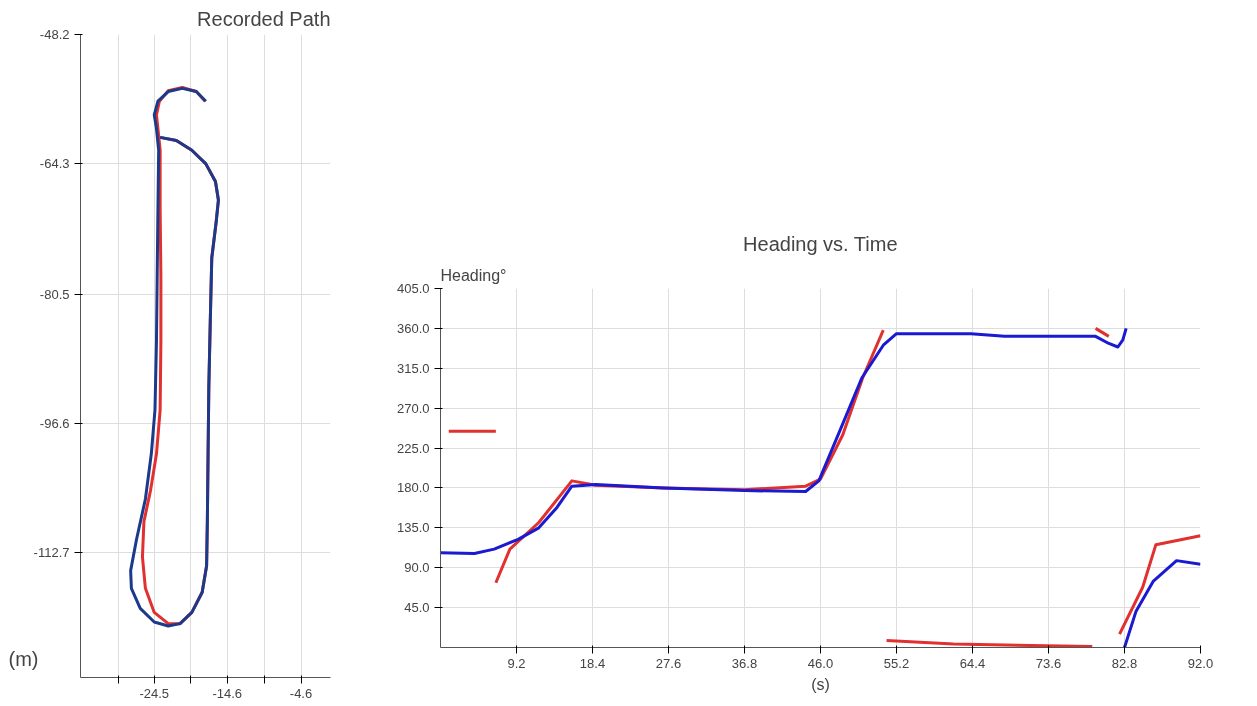 The width and height of the screenshot is (1257, 706). I want to click on x-tick-label: 82.8, so click(1124, 663).